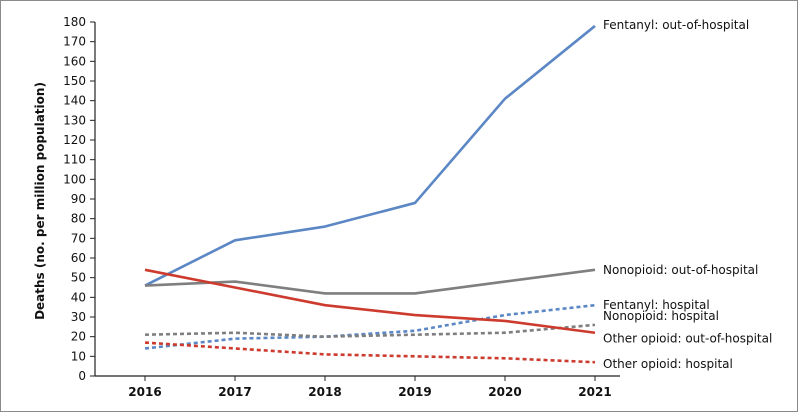 Image resolution: width=800 pixels, height=414 pixels. I want to click on x-tick-label: 2021, so click(594, 392).